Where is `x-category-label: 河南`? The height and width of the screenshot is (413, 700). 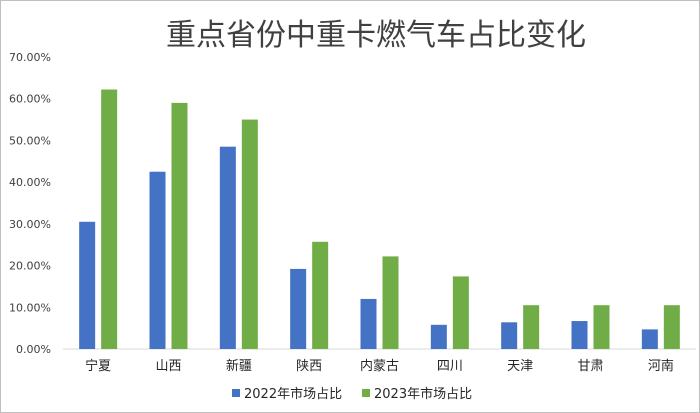 x-category-label: 河南 is located at coordinates (661, 366).